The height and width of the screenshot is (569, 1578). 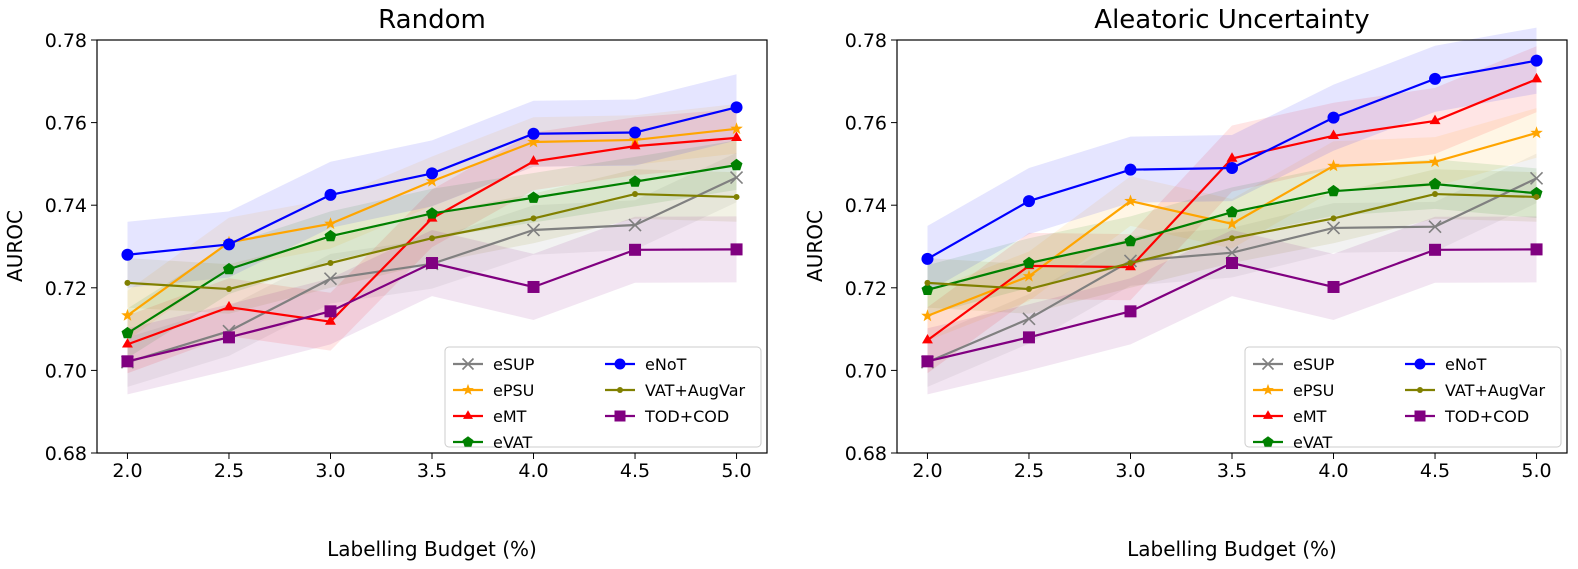 I want to click on x-tick-label: 2.0, so click(x=127, y=471).